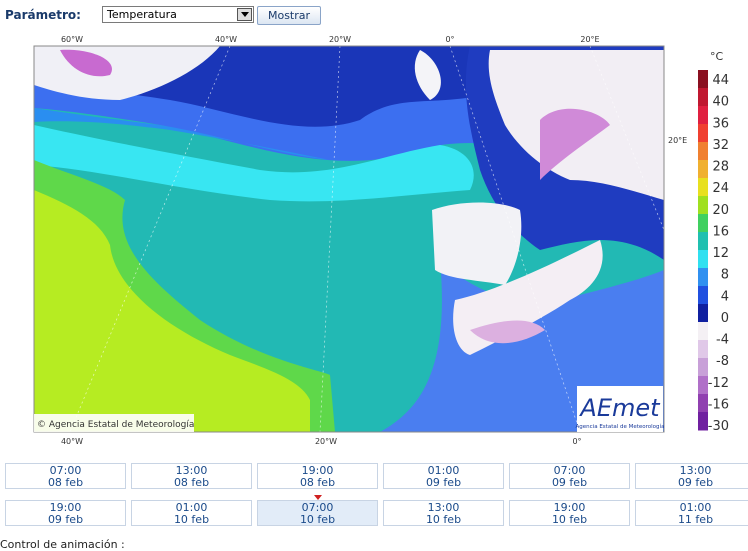 This screenshot has height=551, width=748. I want to click on time-step: 19:00 08 feb, so click(317, 476).